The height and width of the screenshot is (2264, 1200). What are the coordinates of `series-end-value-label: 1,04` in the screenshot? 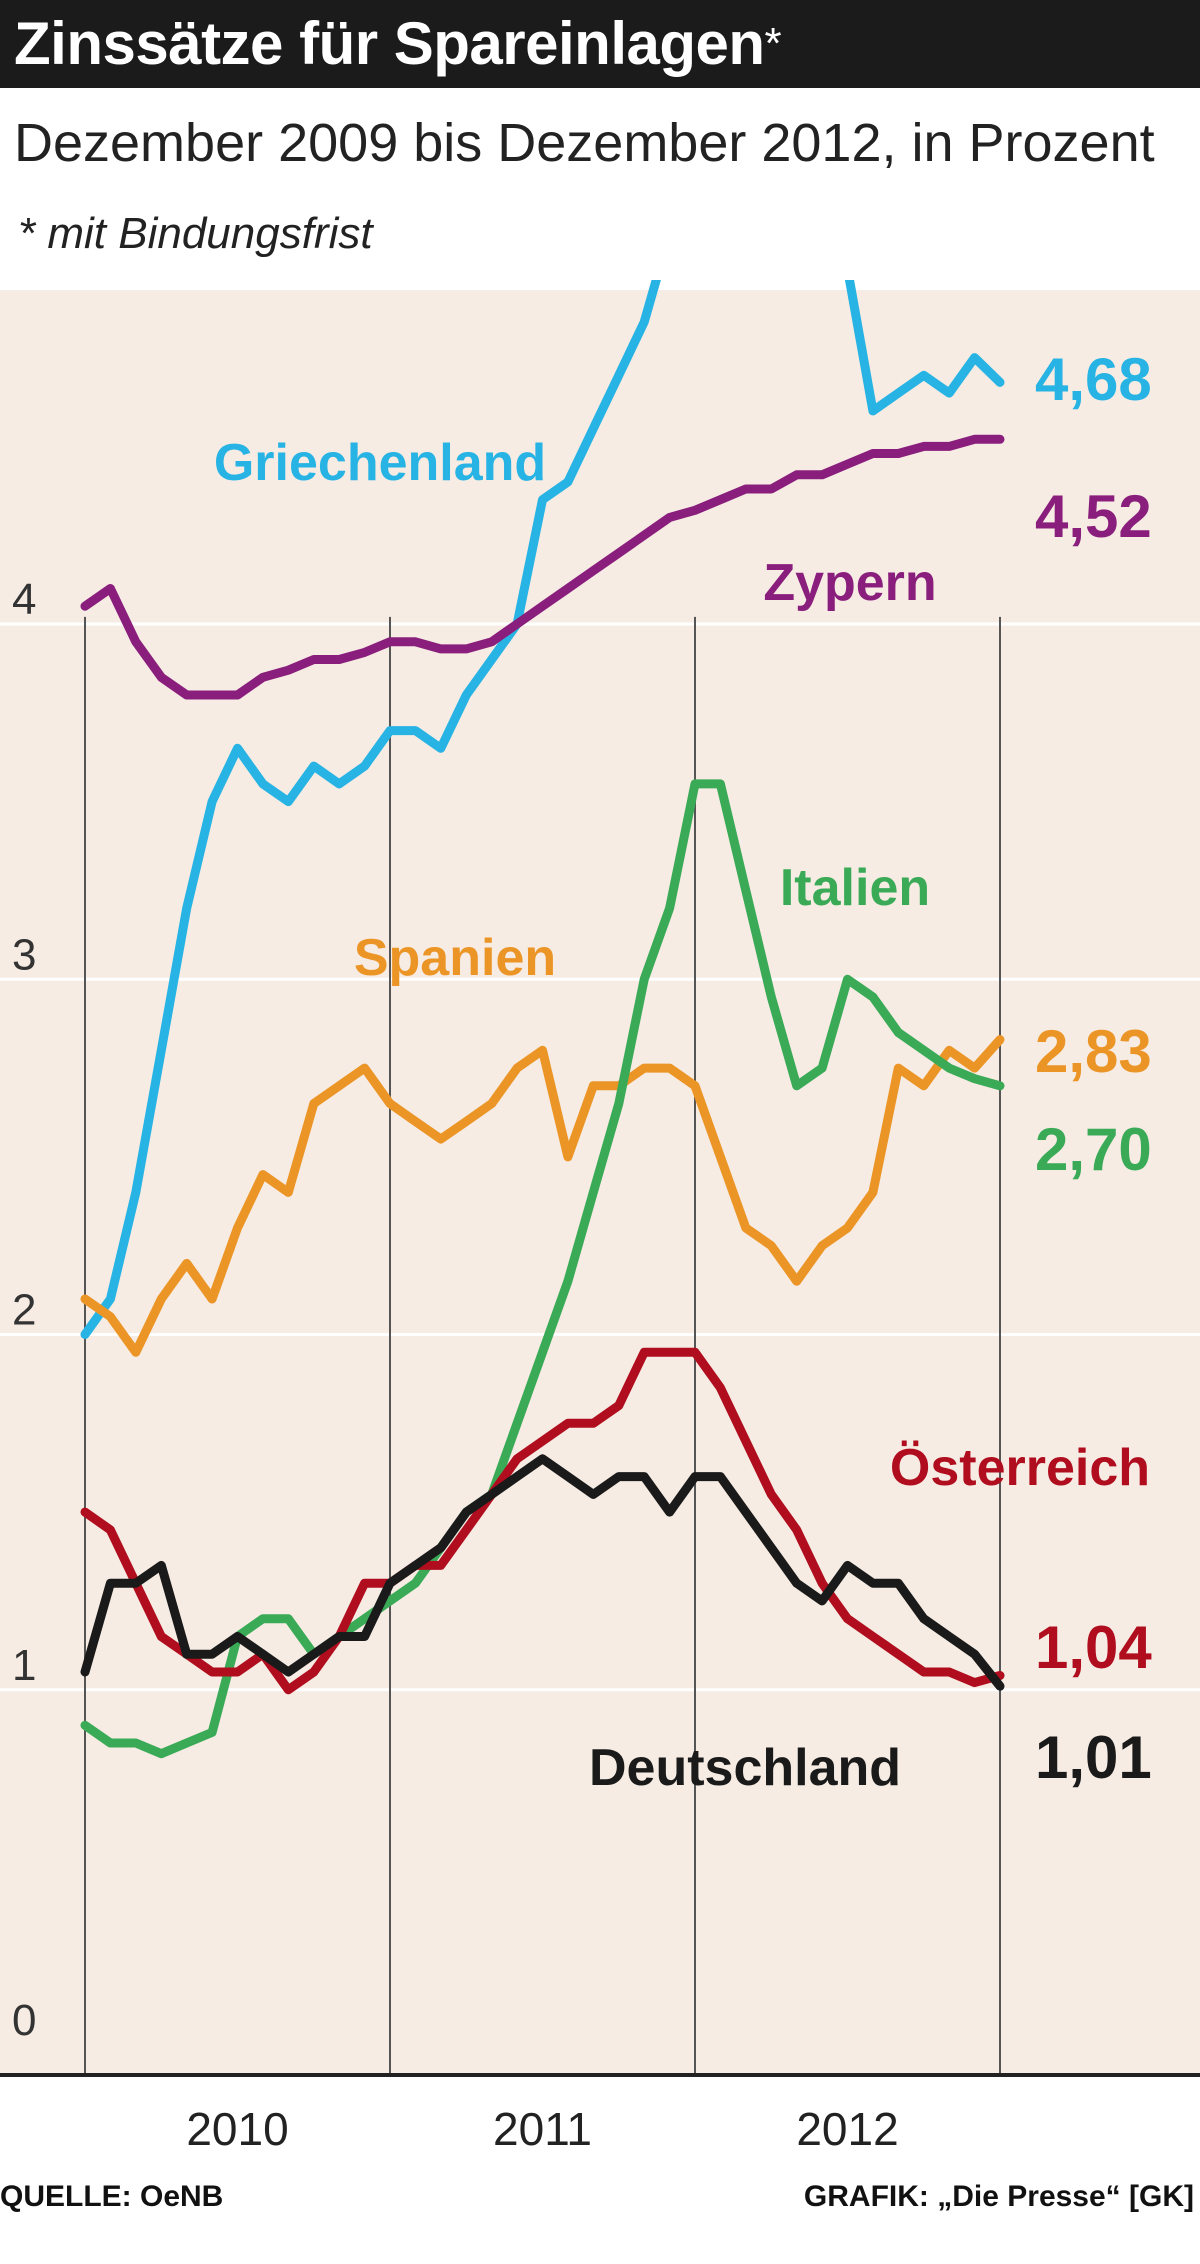 It's located at (1093, 1647).